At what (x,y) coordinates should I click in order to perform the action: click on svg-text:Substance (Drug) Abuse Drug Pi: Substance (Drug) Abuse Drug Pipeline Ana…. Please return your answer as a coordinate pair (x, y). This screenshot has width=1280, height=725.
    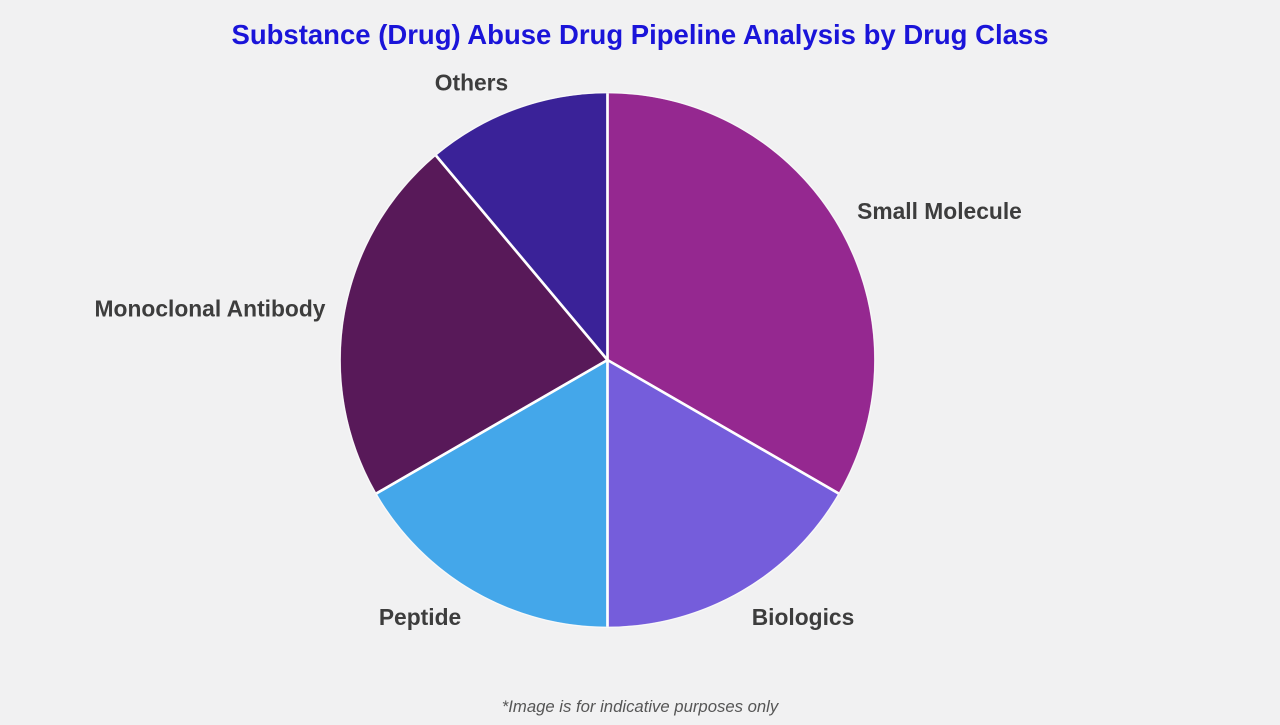
    Looking at the image, I should click on (639, 34).